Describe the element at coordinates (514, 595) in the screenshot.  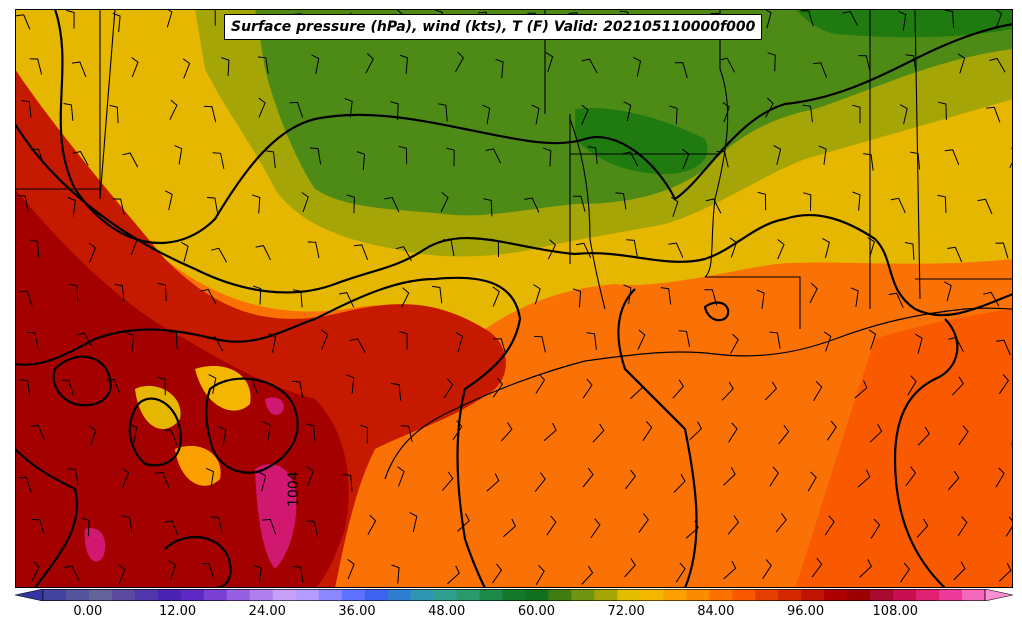
I see `temperature-colorbar` at that location.